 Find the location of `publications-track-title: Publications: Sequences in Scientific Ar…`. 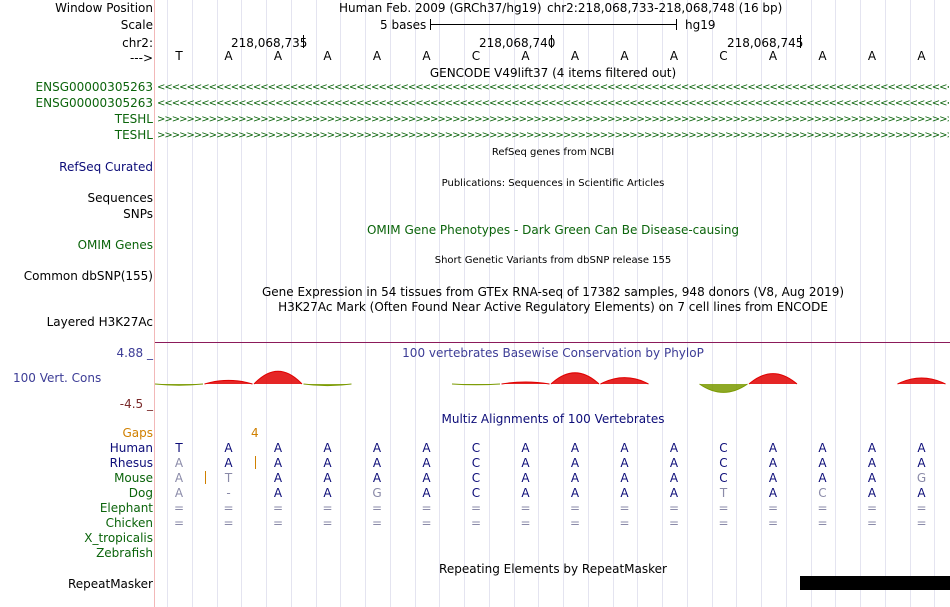

publications-track-title: Publications: Sequences in Scientific Ar… is located at coordinates (553, 183).